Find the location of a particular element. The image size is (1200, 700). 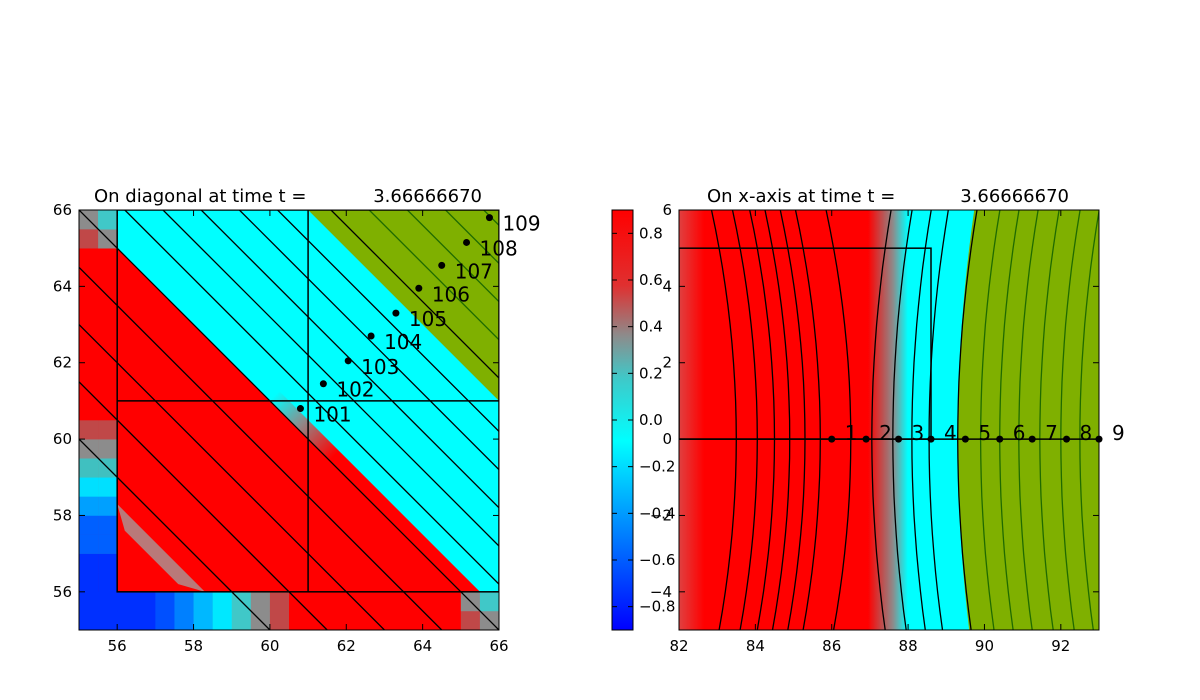

right-point-label: 1 is located at coordinates (851, 433).